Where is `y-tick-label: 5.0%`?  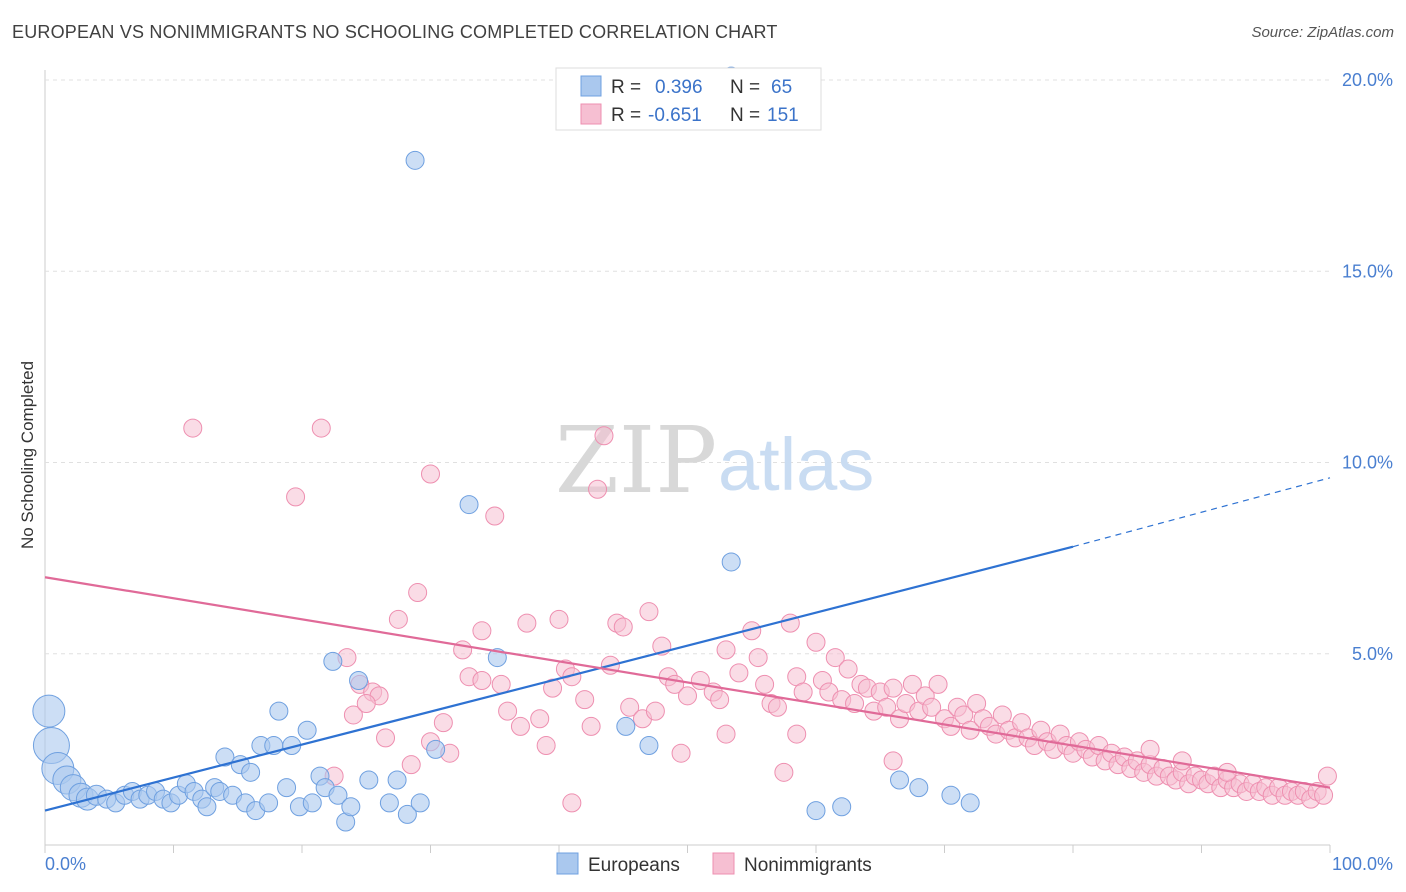
y-tick-label: 5.0% is located at coordinates (1372, 654).